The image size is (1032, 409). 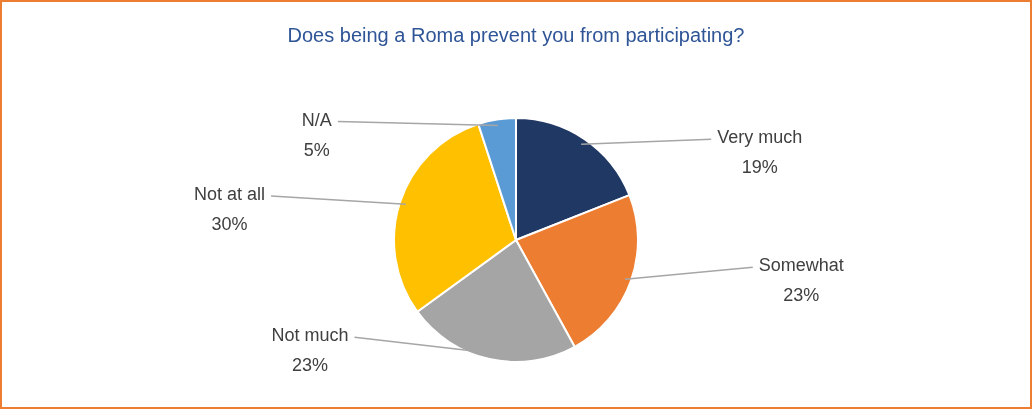 What do you see at coordinates (316, 119) in the screenshot?
I see `slice-label: N/A` at bounding box center [316, 119].